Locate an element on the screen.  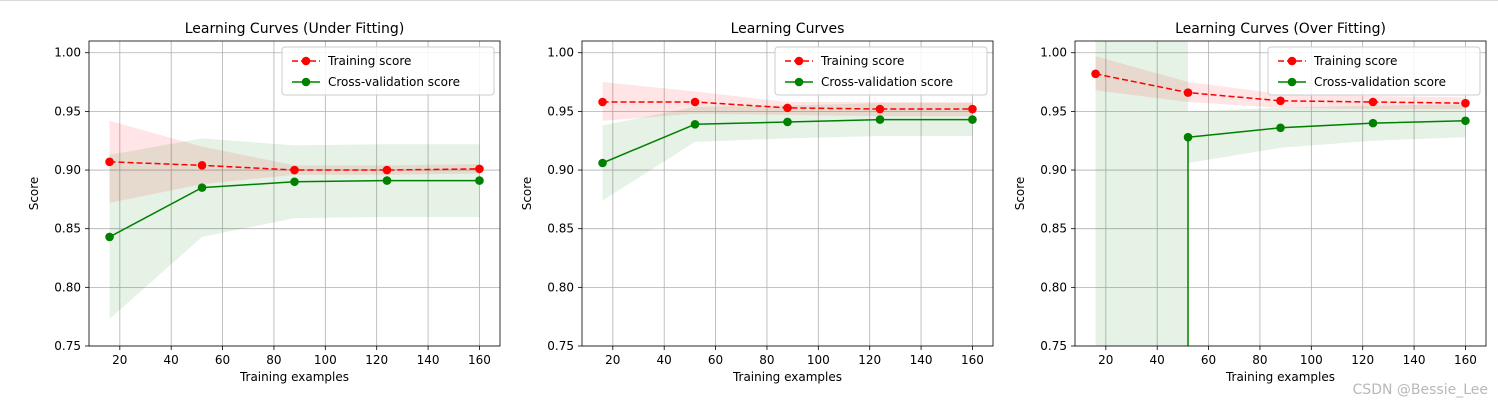
cv-band-full is located at coordinates (1142, 193).